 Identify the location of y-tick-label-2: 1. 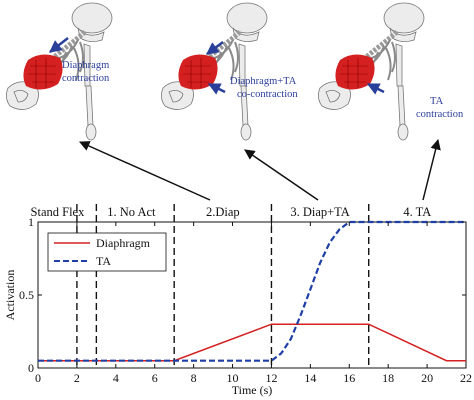
(31, 222).